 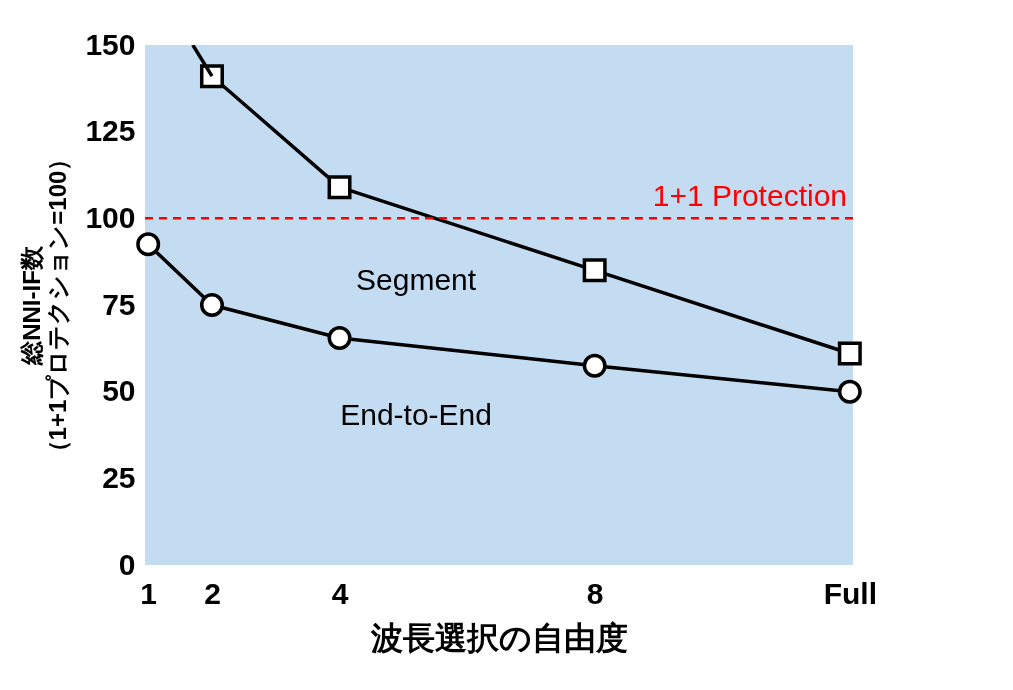 I want to click on text: （1+1プロテクション=100）, so click(x=58, y=305).